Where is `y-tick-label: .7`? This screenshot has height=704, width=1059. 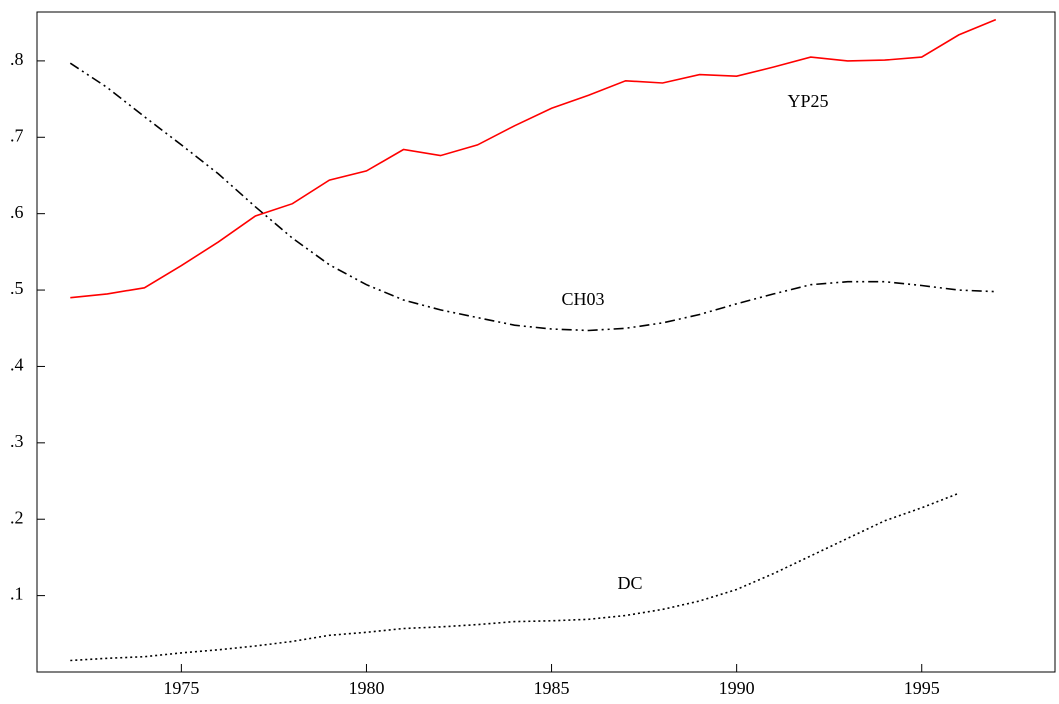 y-tick-label: .7 is located at coordinates (17, 135).